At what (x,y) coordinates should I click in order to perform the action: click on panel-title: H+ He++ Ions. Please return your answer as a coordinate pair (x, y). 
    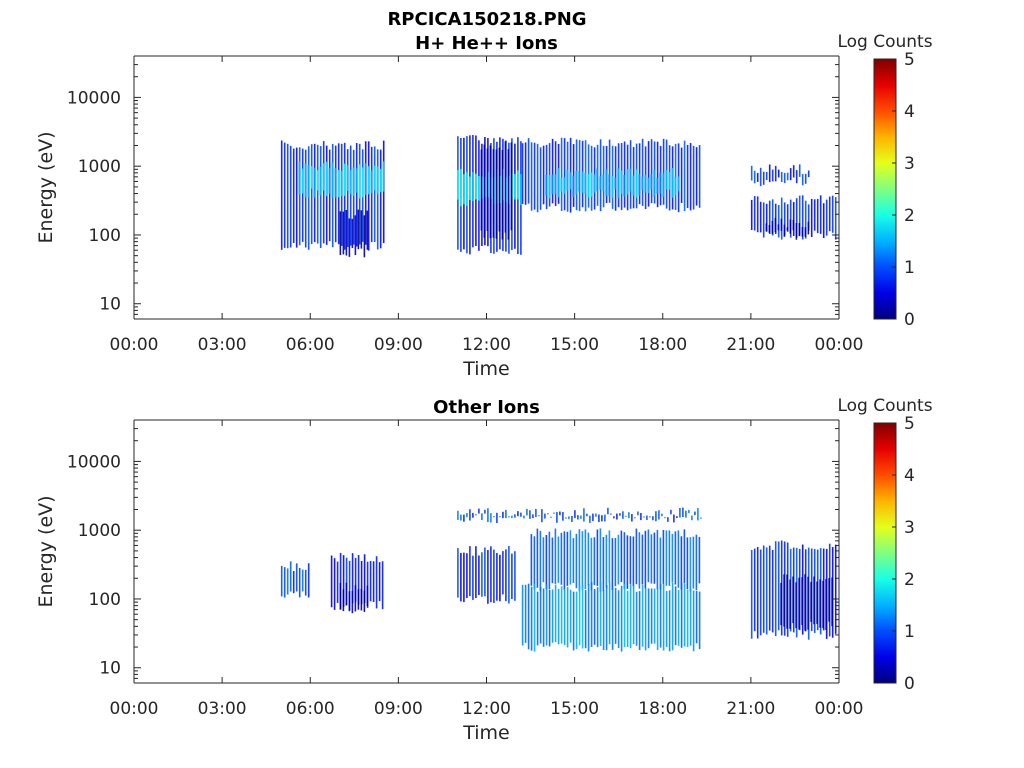
    Looking at the image, I should click on (486, 43).